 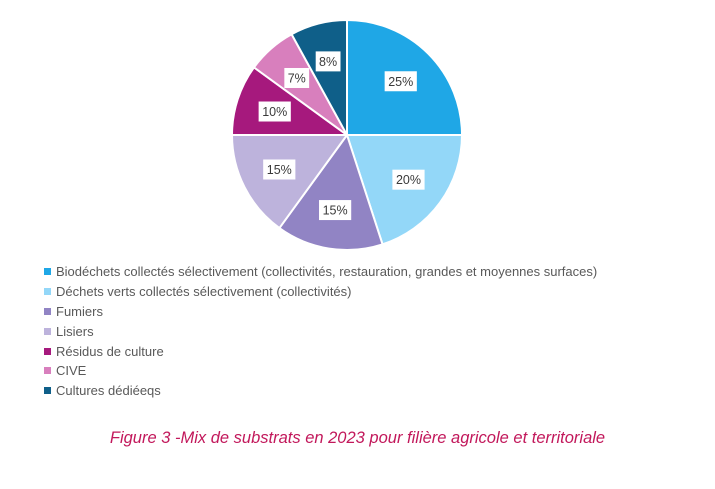 I want to click on pie-data-label: 8%, so click(x=328, y=61).